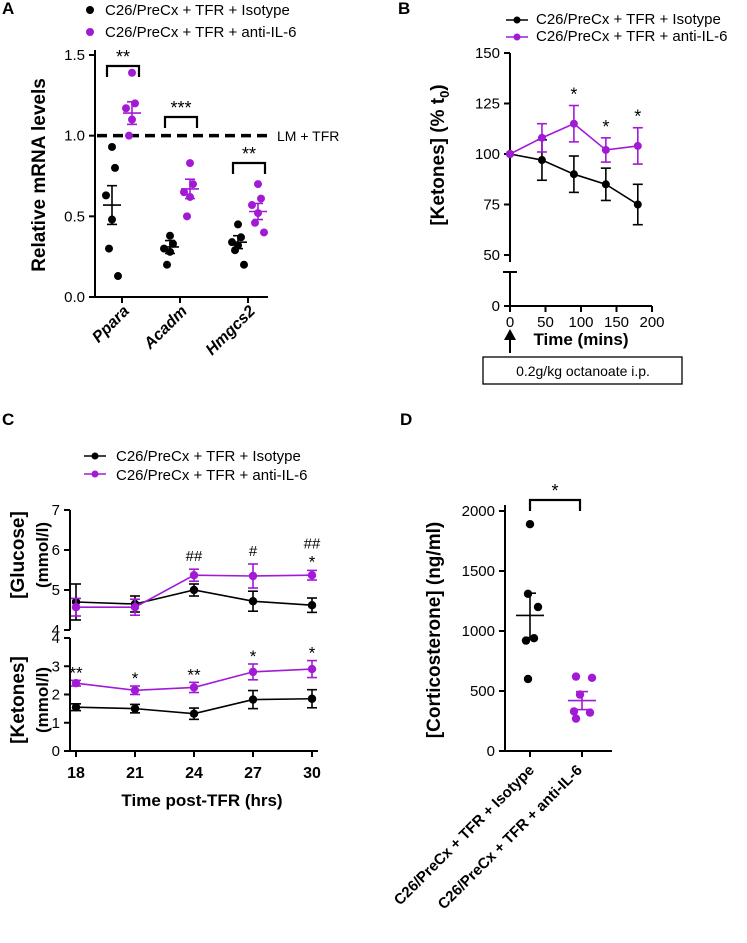 This screenshot has width=747, height=943. Describe the element at coordinates (200, 32) in the screenshot. I see `panel-a-legend-2: C26/PreCx + TFR + anti-IL-6` at that location.